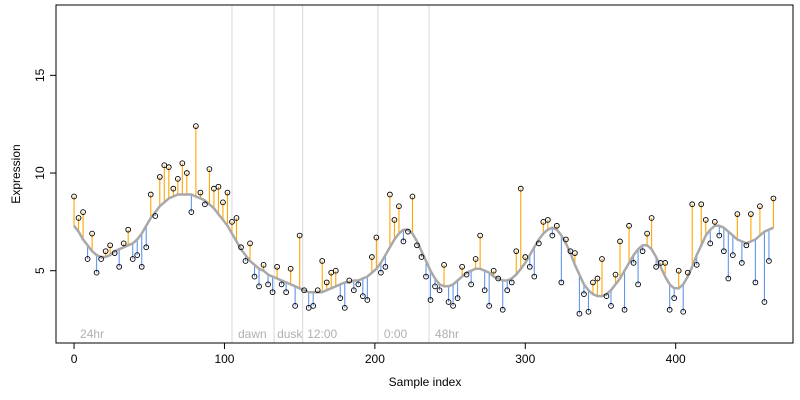 The width and height of the screenshot is (800, 400). Describe the element at coordinates (525, 359) in the screenshot. I see `x-tick-label: 300` at that location.